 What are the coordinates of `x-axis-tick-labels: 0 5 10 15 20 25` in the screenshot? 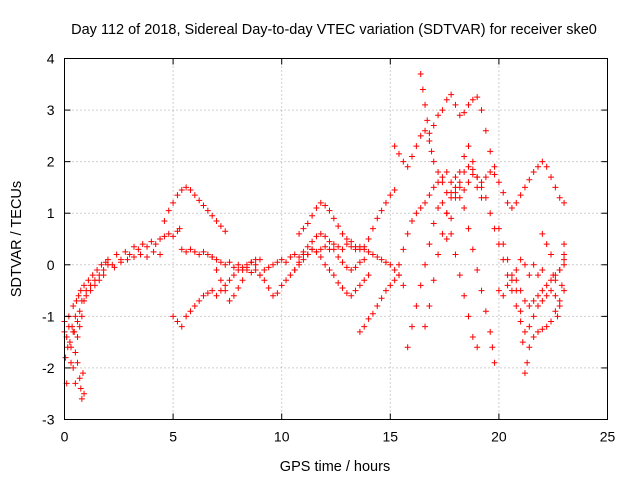 It's located at (338, 437).